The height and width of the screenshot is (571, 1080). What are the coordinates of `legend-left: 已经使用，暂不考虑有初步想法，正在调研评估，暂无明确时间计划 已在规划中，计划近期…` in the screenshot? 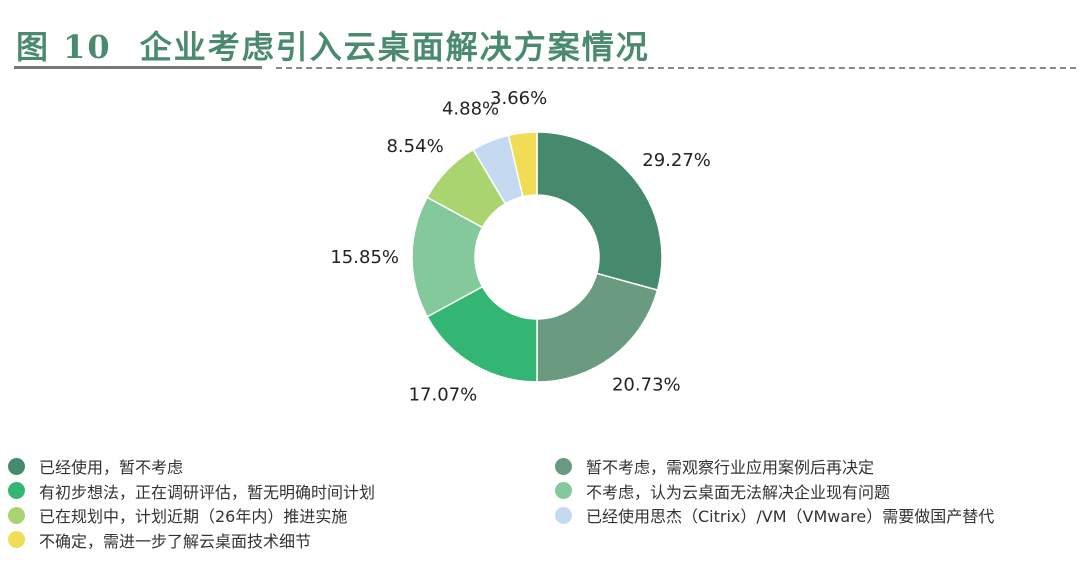 It's located at (191, 503).